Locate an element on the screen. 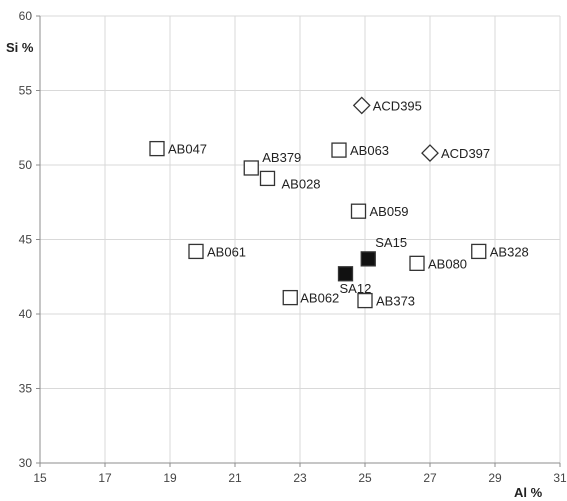 The image size is (567, 501). y-tick-label-5: 55 is located at coordinates (26, 91).